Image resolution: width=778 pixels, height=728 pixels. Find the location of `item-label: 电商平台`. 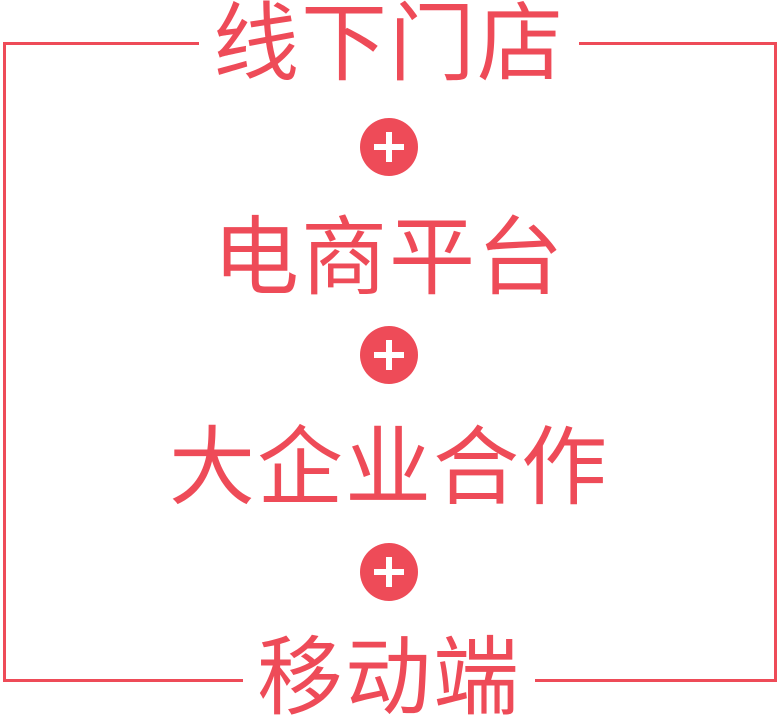

item-label: 电商平台 is located at coordinates (389, 258).